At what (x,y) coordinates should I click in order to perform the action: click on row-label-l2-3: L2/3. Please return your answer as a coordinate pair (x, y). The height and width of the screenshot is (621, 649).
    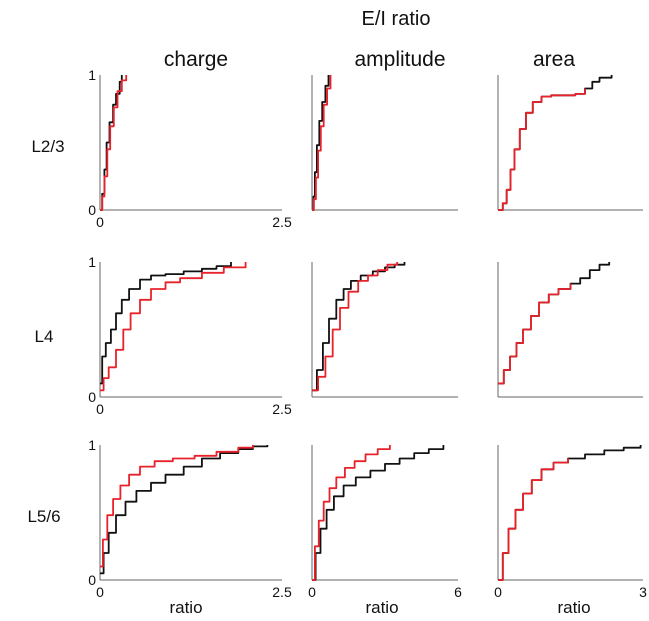
    Looking at the image, I should click on (47, 146).